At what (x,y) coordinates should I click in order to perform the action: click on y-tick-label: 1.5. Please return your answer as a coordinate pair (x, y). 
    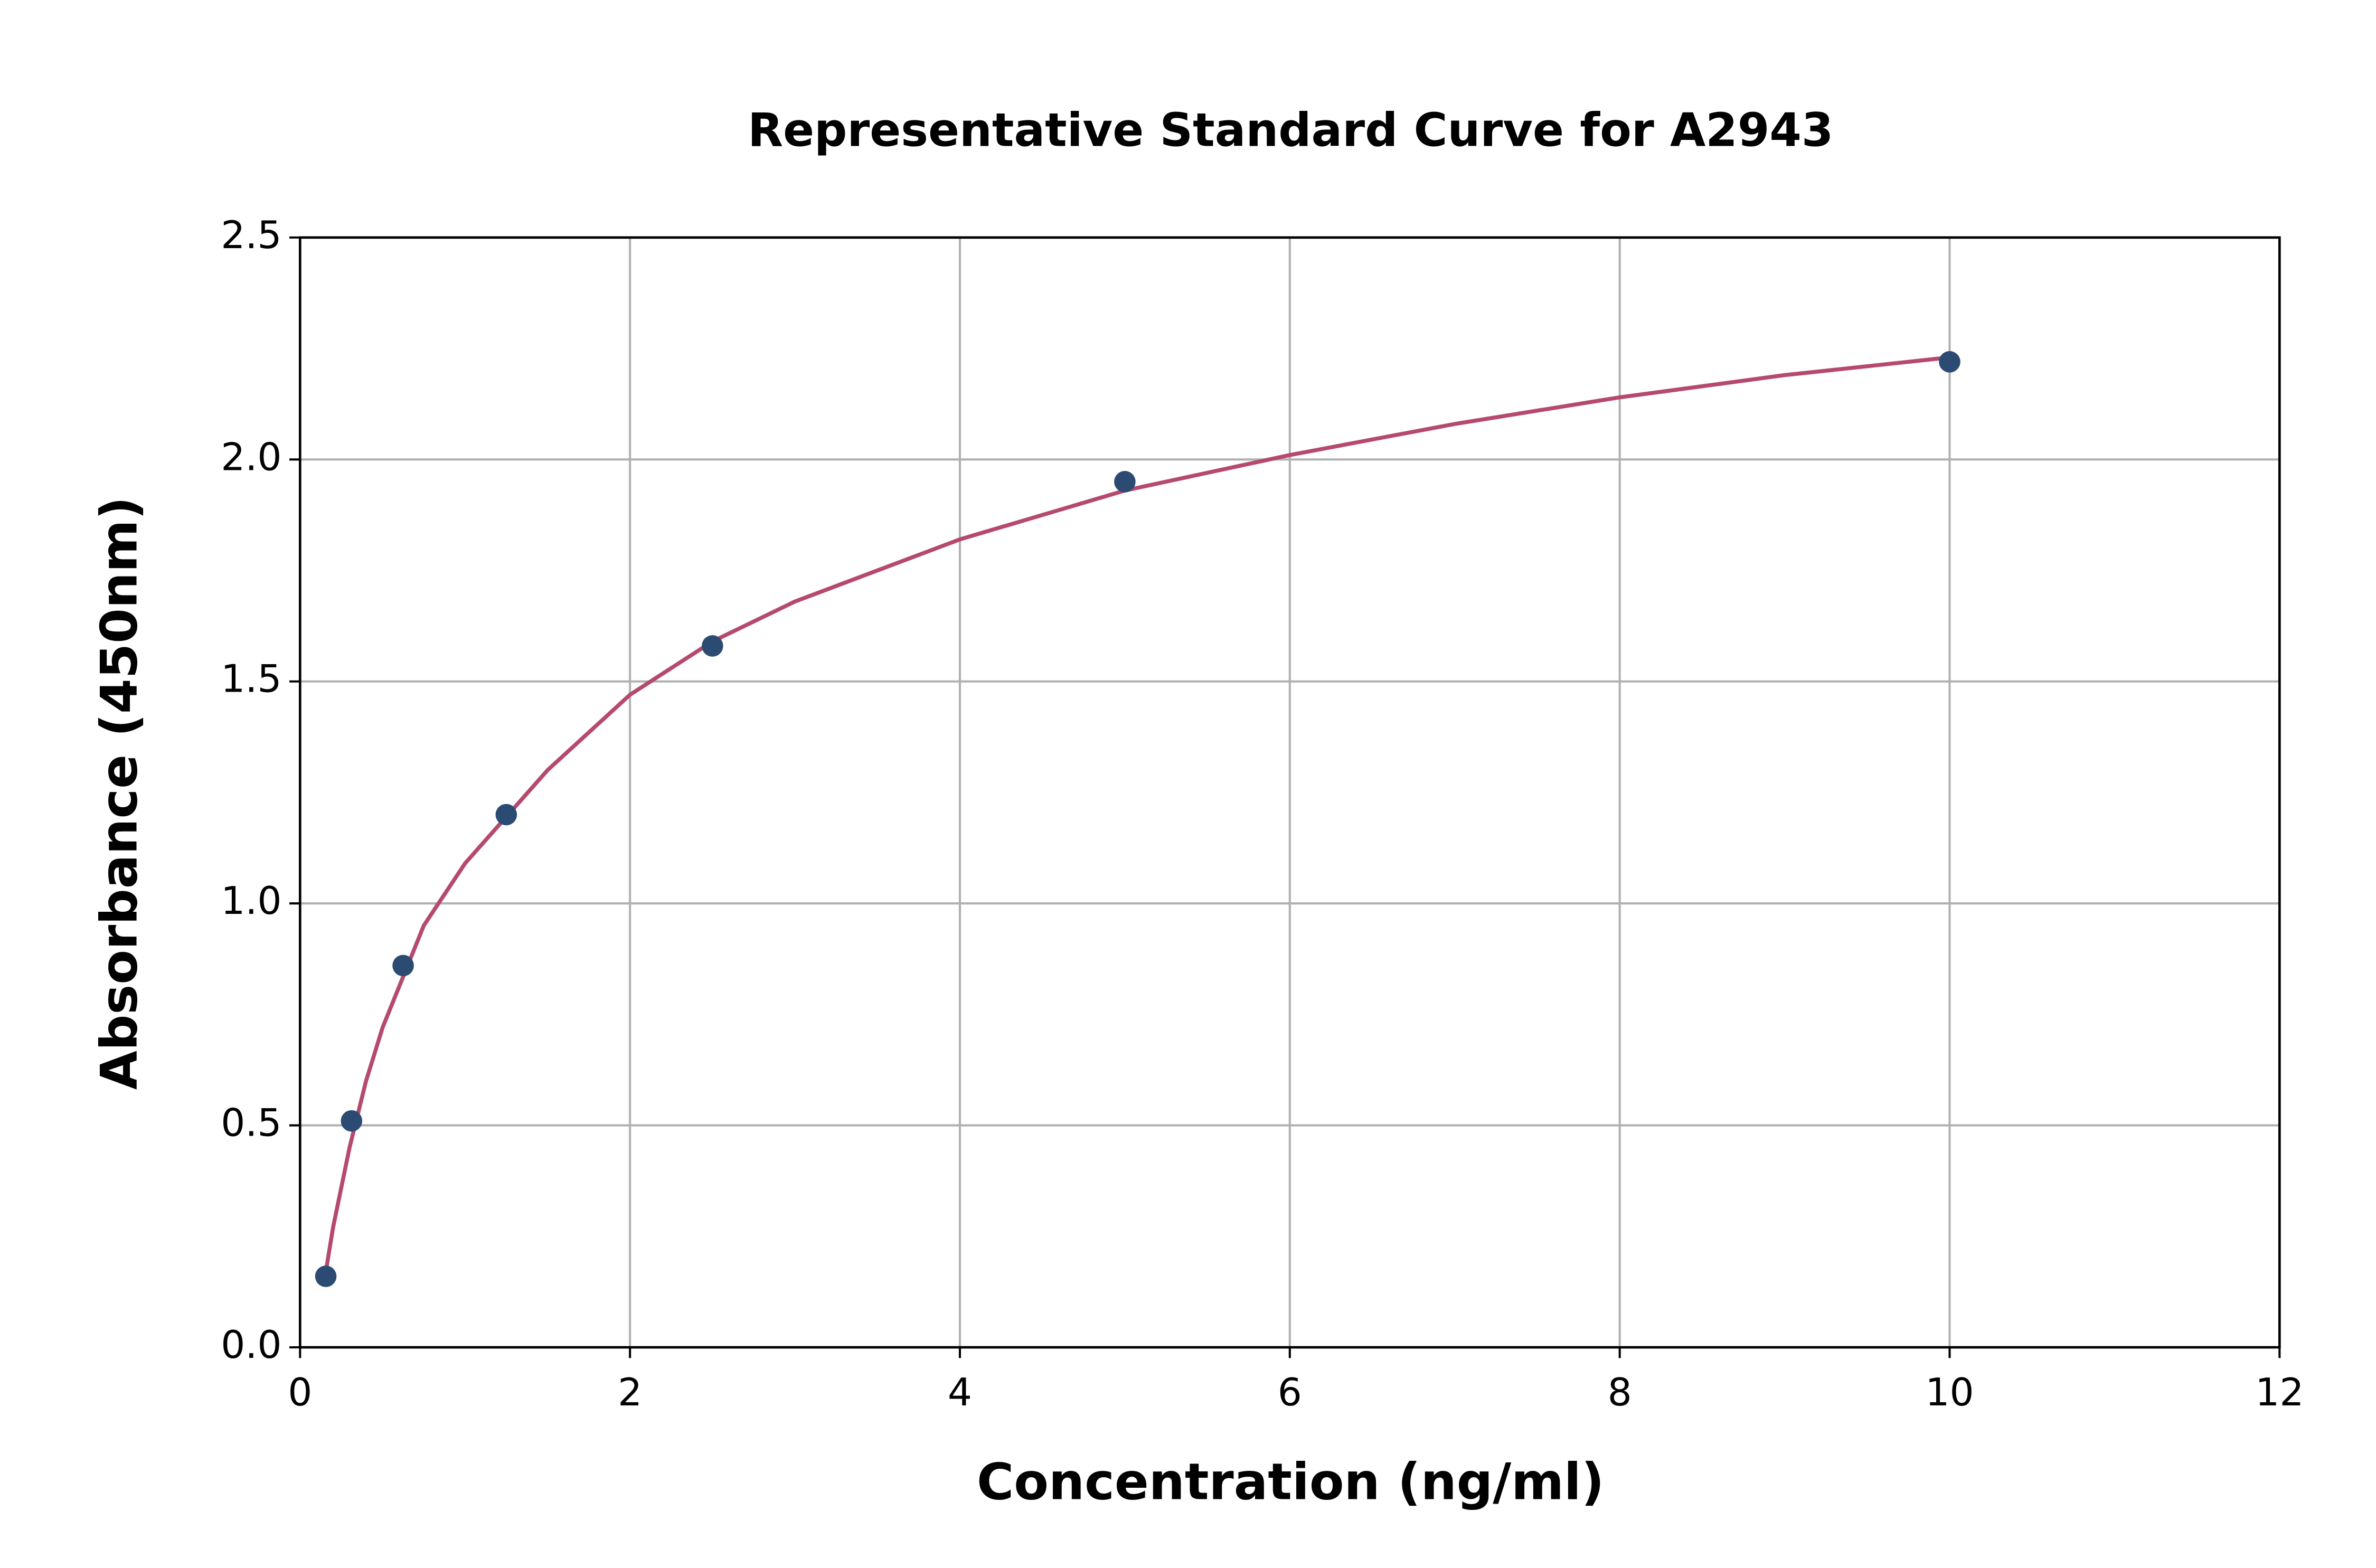
    Looking at the image, I should click on (251, 680).